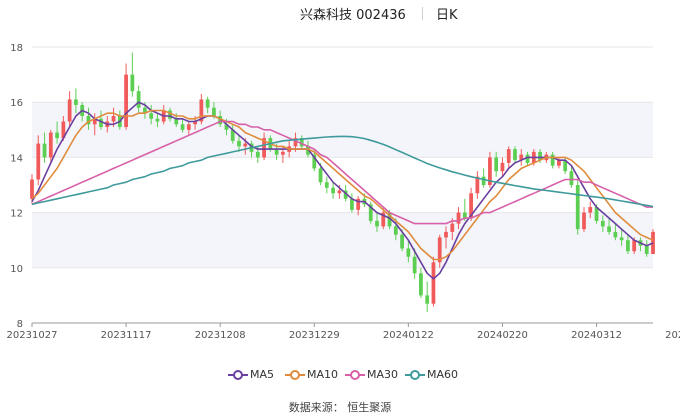 This screenshot has width=680, height=415. Describe the element at coordinates (16, 158) in the screenshot. I see `y-tick-label: 14` at that location.